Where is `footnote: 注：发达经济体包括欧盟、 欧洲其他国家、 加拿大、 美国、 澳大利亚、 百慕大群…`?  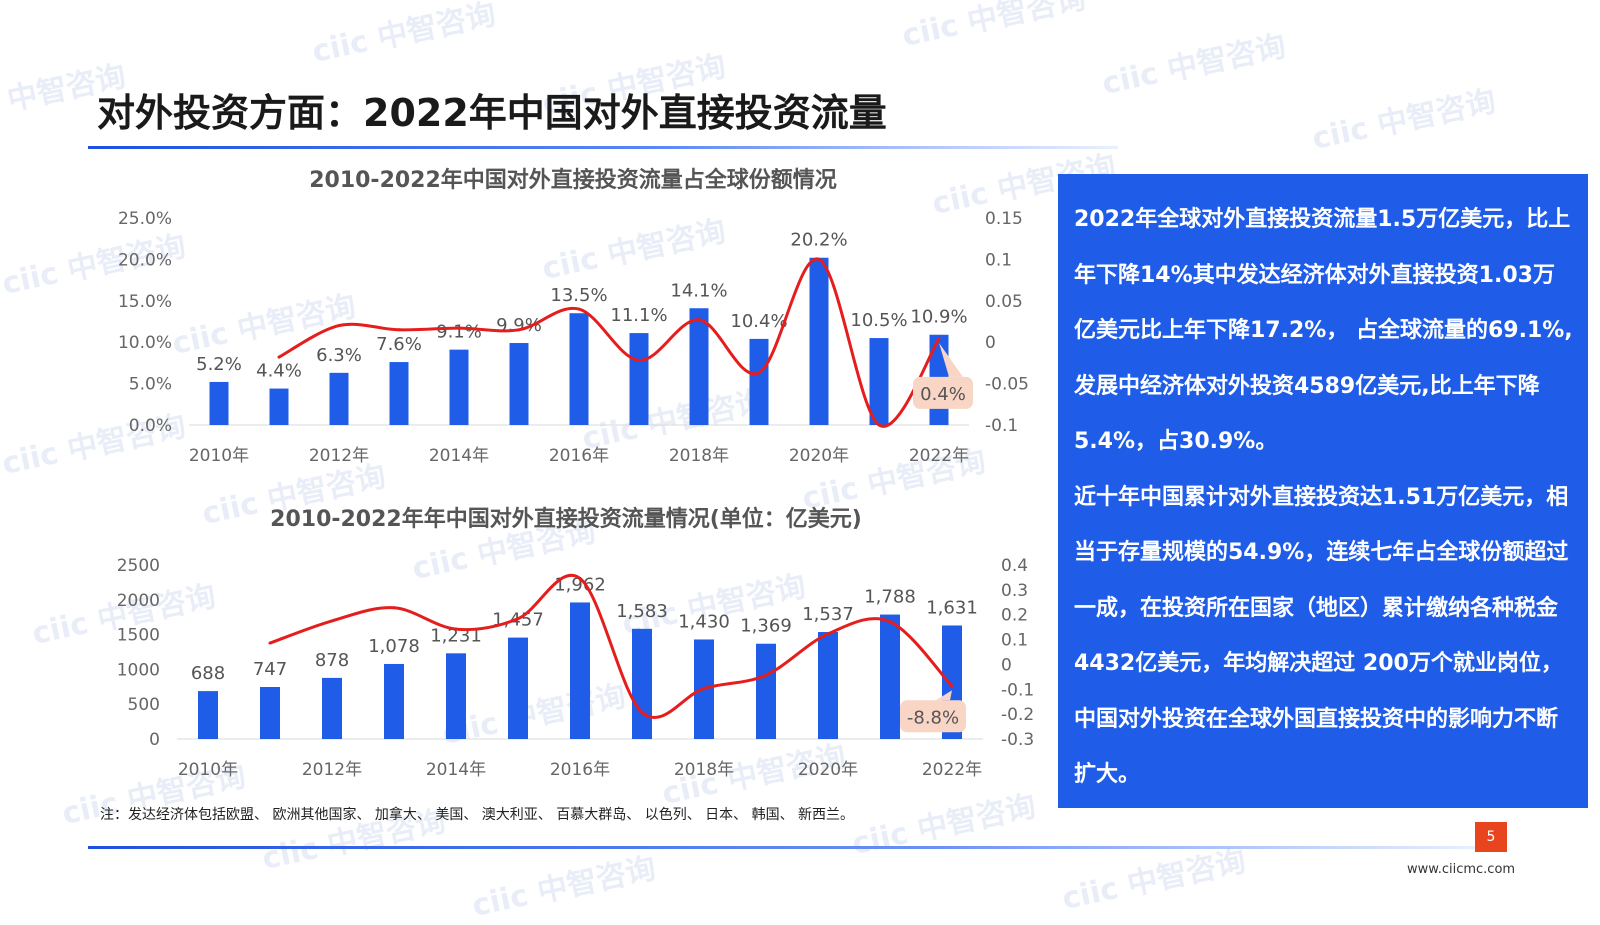
footnote: 注：发达经济体包括欧盟、 欧洲其他国家、 加拿大、 美国、 澳大利亚、 百慕大群… is located at coordinates (477, 815).